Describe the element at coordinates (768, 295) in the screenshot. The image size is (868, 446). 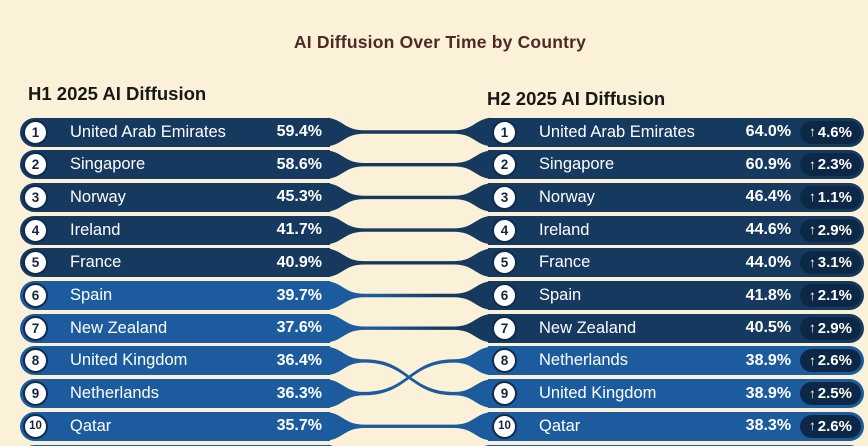
I see `value-label: 41.8%` at that location.